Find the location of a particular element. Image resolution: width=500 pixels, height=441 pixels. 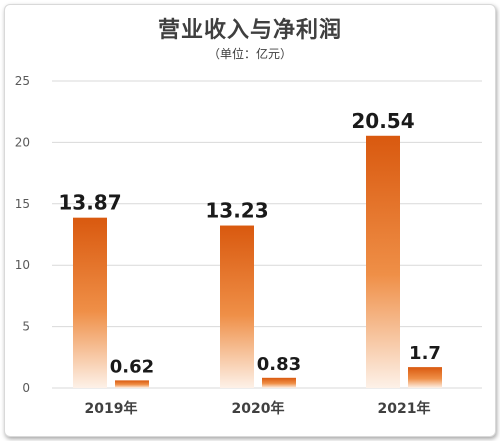

y-tick-label: 20 is located at coordinates (22, 142).